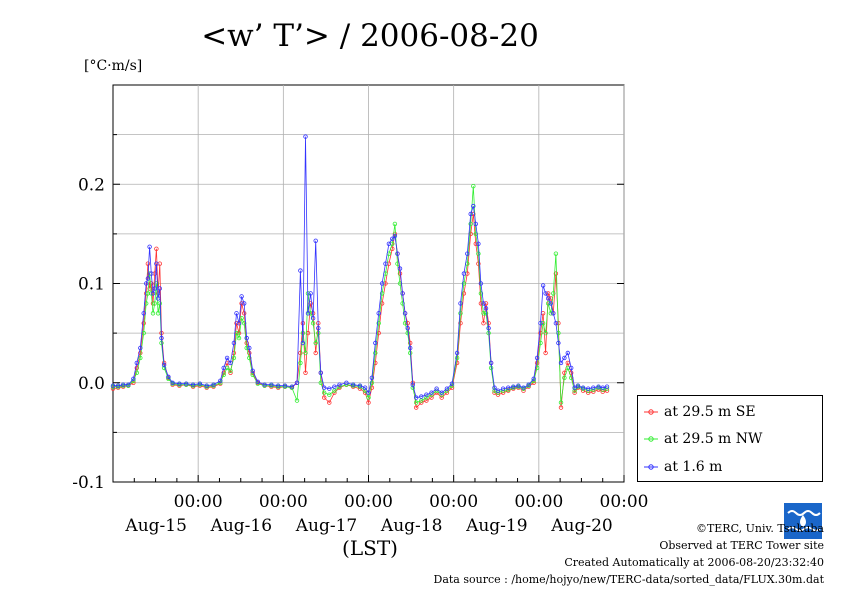 The image size is (842, 595). Describe the element at coordinates (683, 467) in the screenshot. I see `legend-item-1-6m: at 1.6 m` at that location.